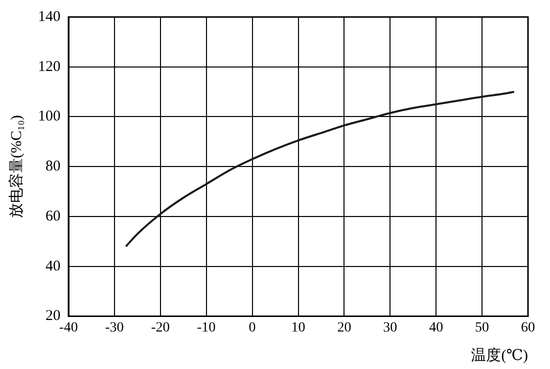  I want to click on y-tick-label: 20, so click(53, 316).